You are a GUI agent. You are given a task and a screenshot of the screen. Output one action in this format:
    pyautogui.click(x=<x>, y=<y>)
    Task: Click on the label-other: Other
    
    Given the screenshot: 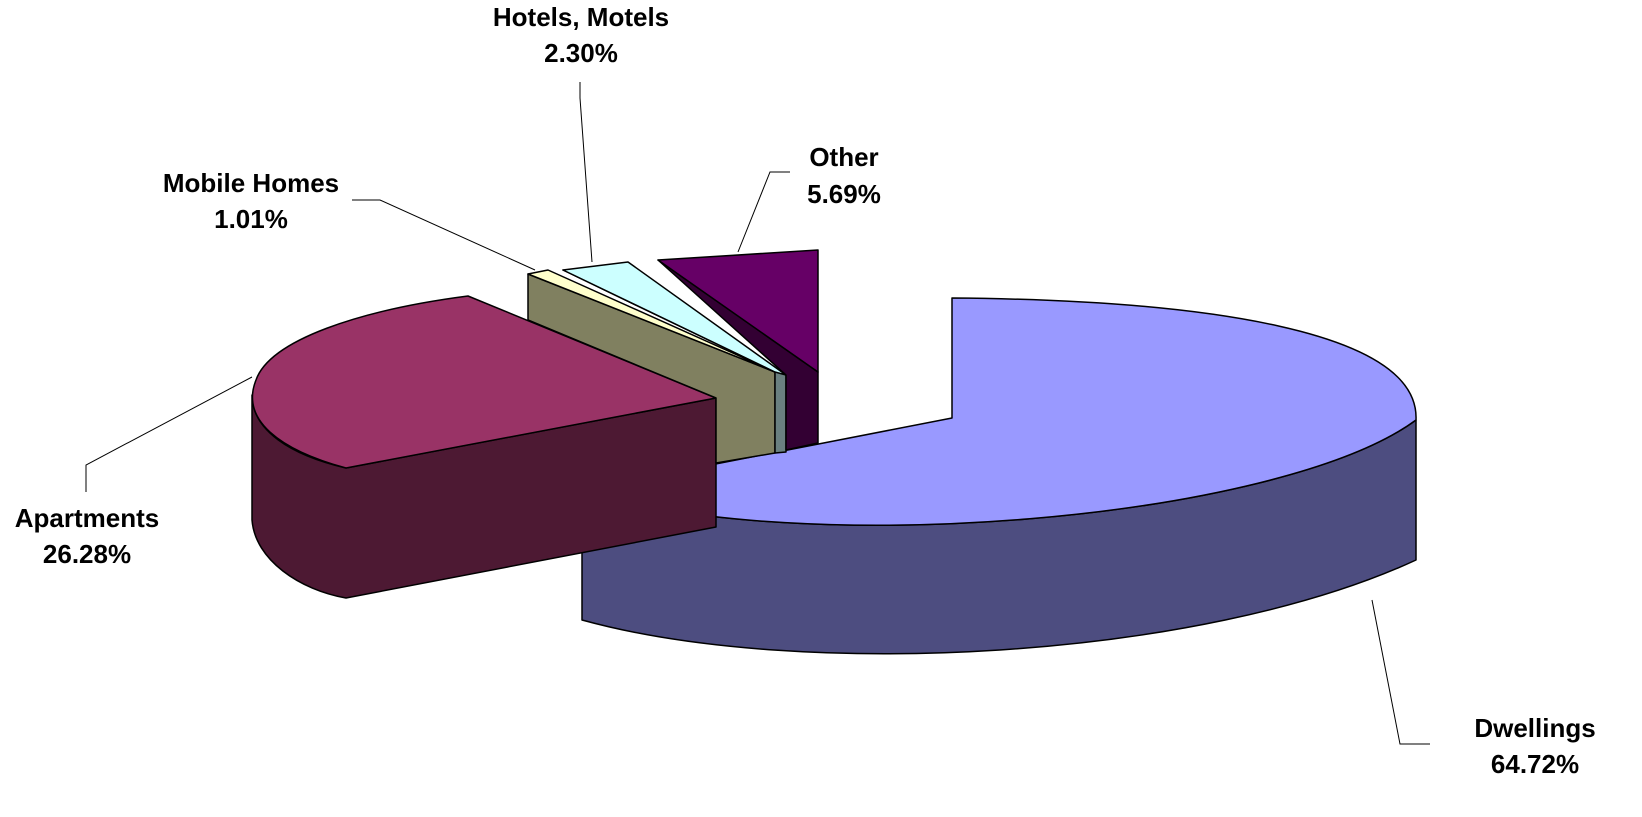 What is the action you would take?
    pyautogui.click(x=843, y=157)
    